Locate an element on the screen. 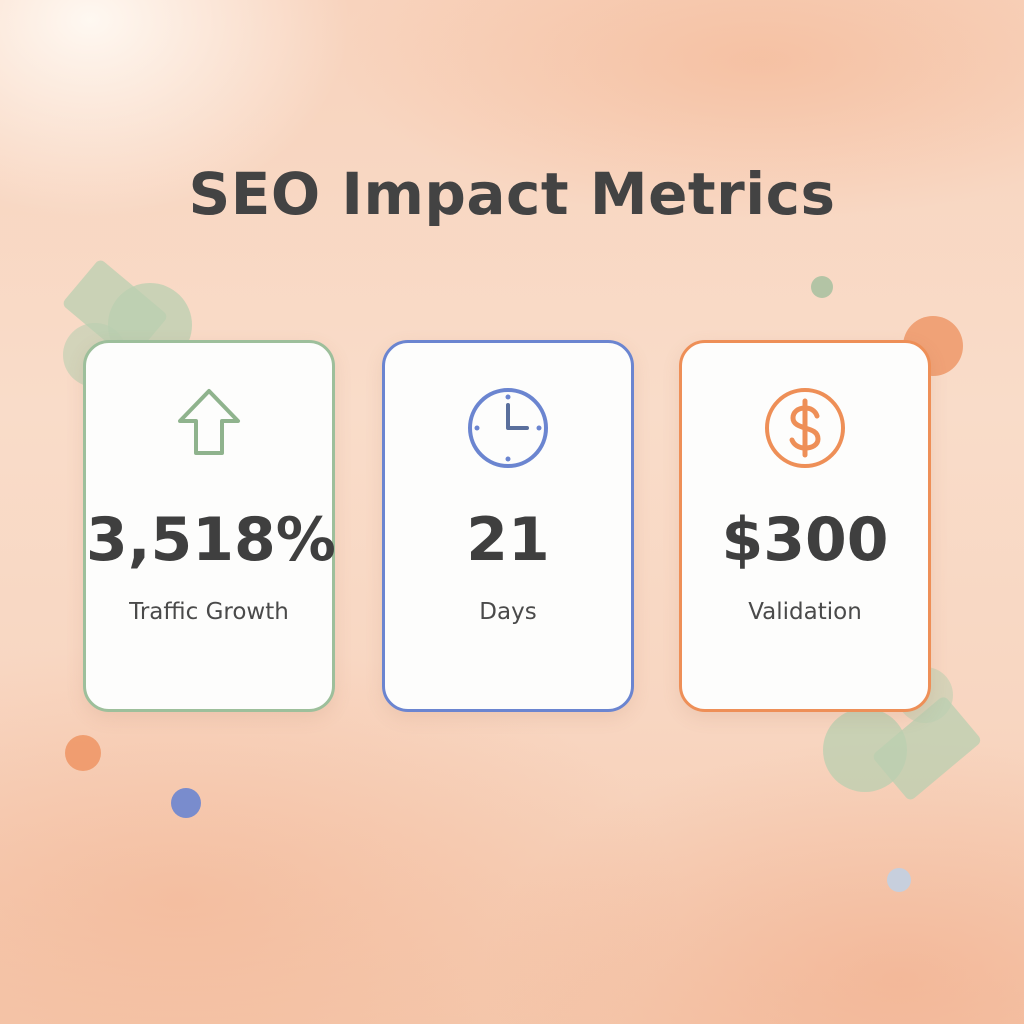 Image resolution: width=1024 pixels, height=1024 pixels. metric-value: 3,518% is located at coordinates (211, 540).